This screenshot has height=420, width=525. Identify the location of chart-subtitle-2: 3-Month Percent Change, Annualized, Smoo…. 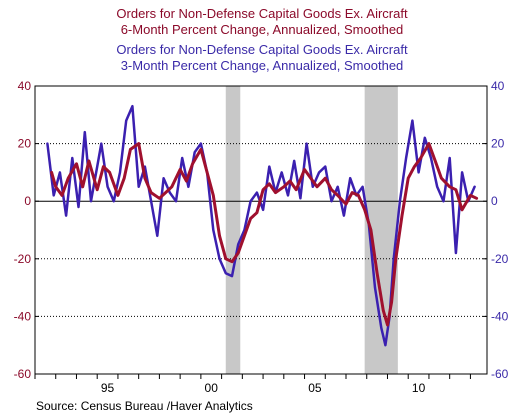
(262, 65).